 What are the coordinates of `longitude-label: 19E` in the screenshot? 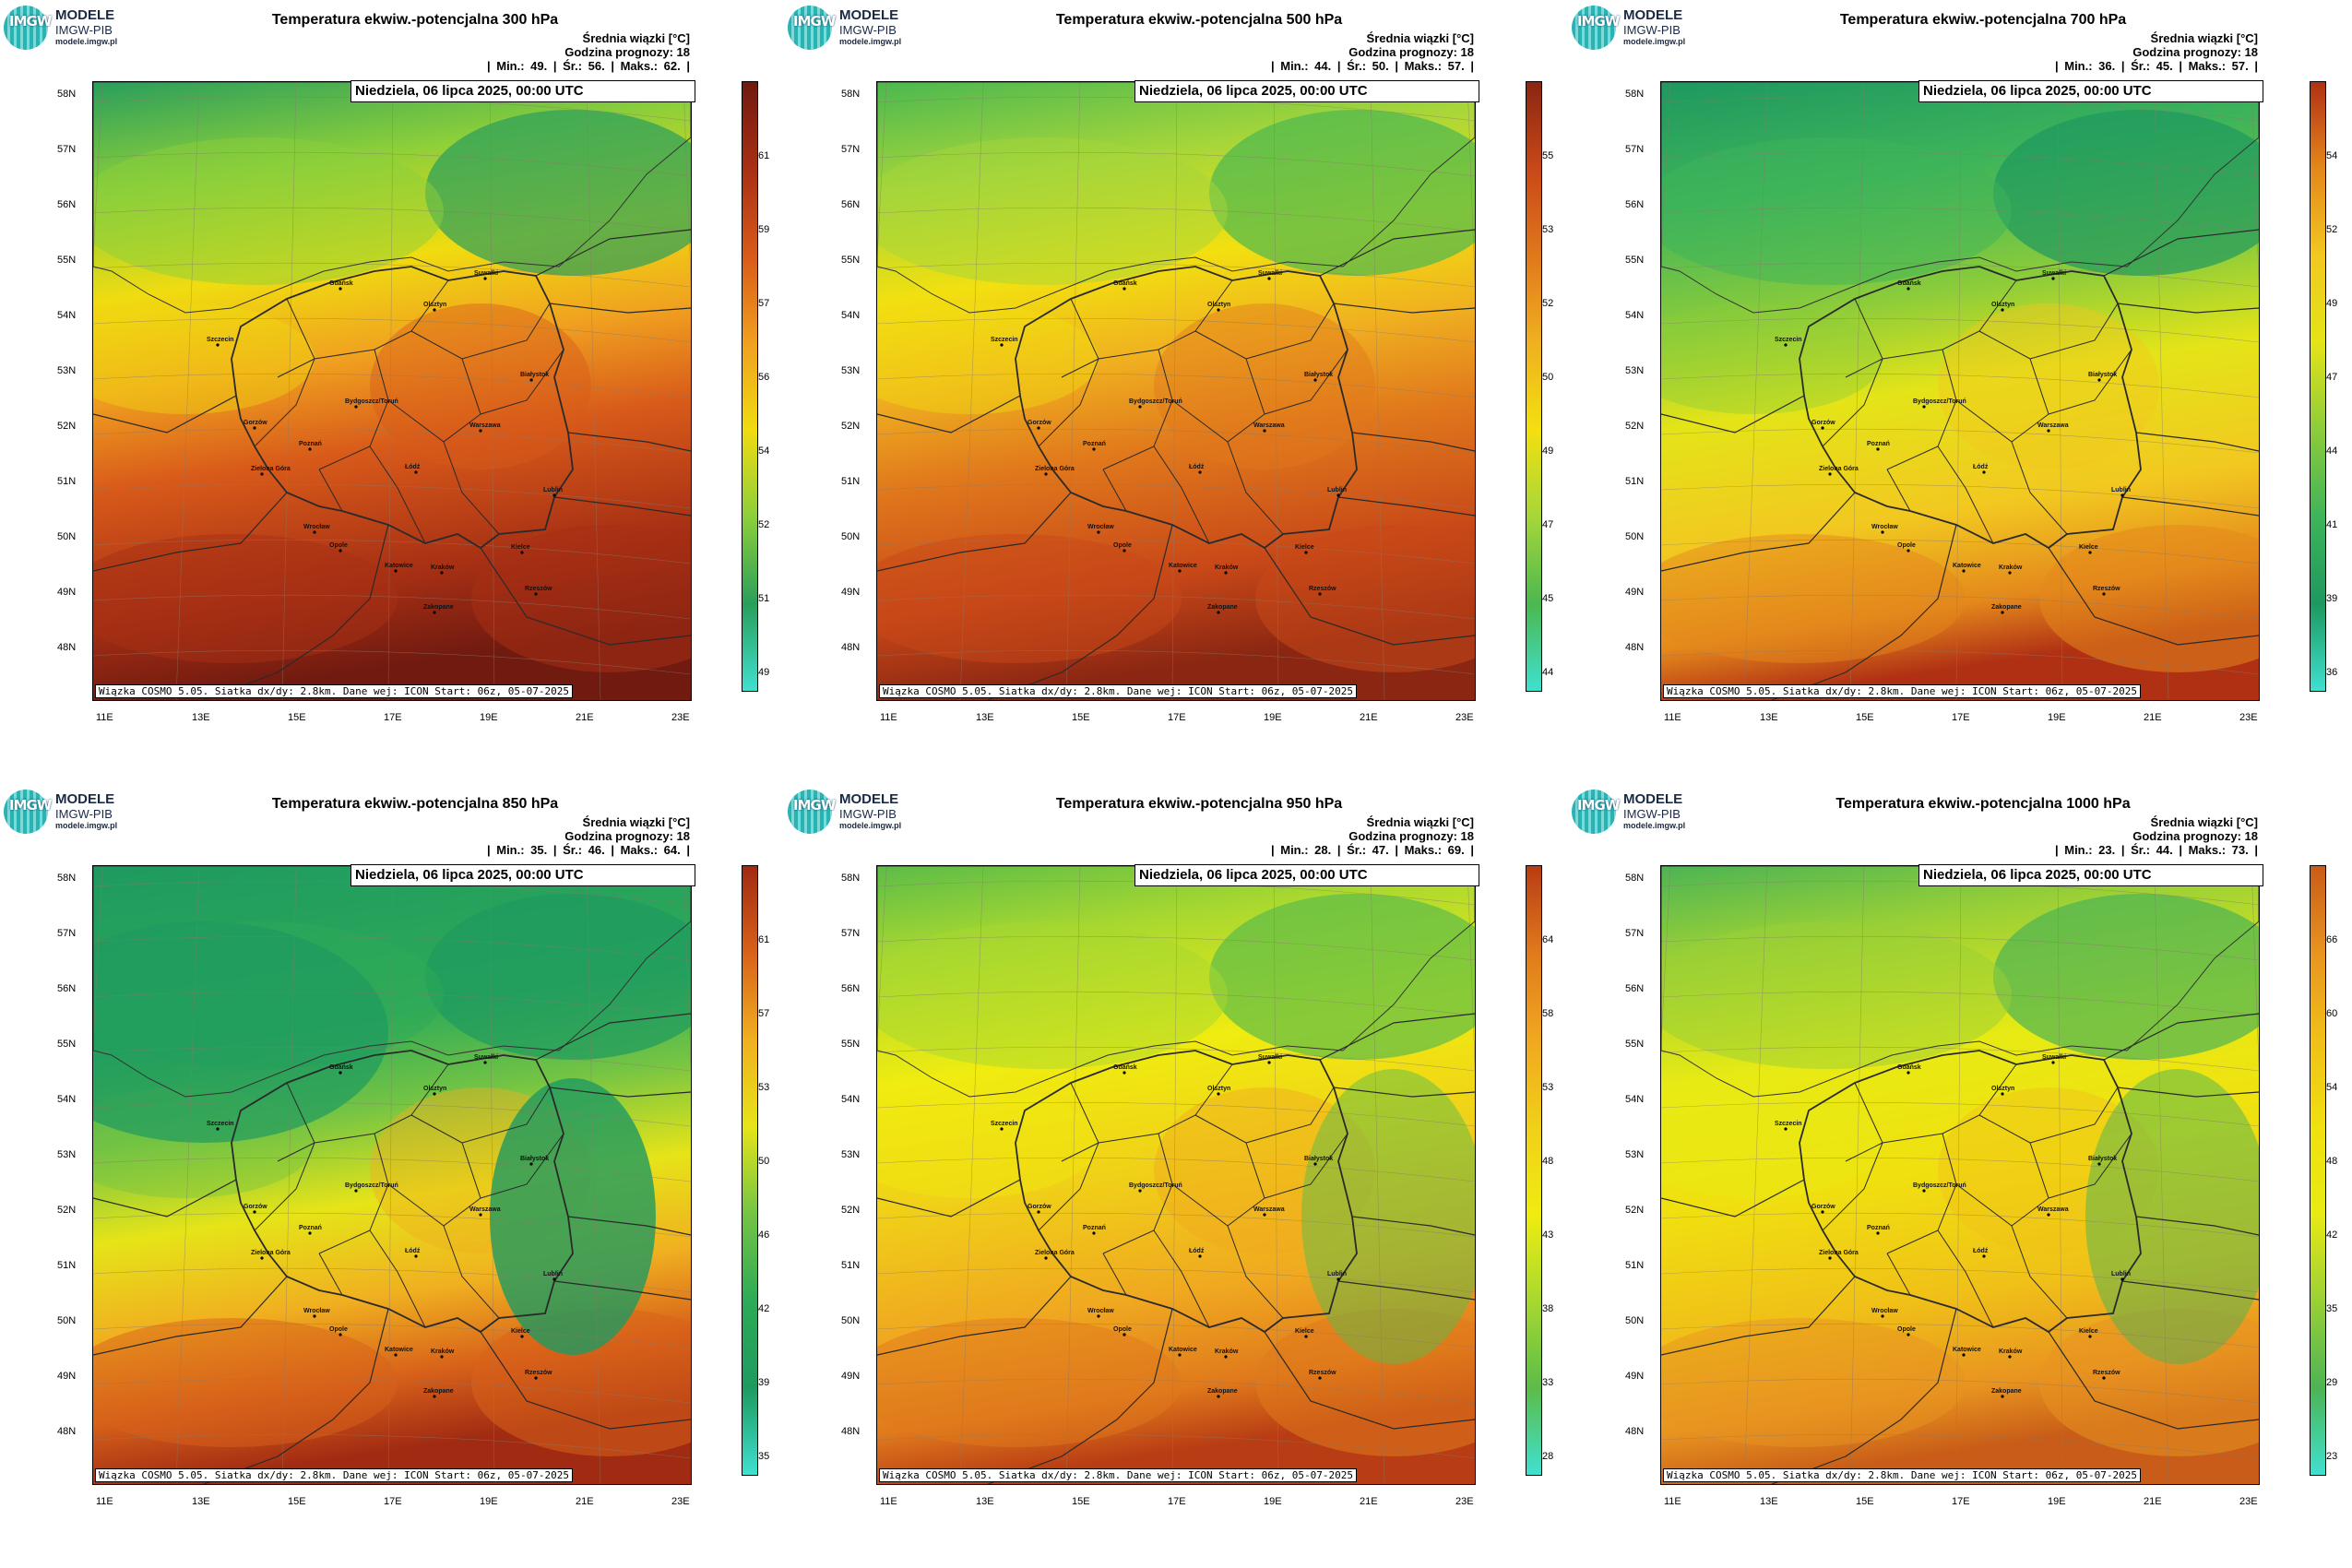 It's located at (1273, 1501).